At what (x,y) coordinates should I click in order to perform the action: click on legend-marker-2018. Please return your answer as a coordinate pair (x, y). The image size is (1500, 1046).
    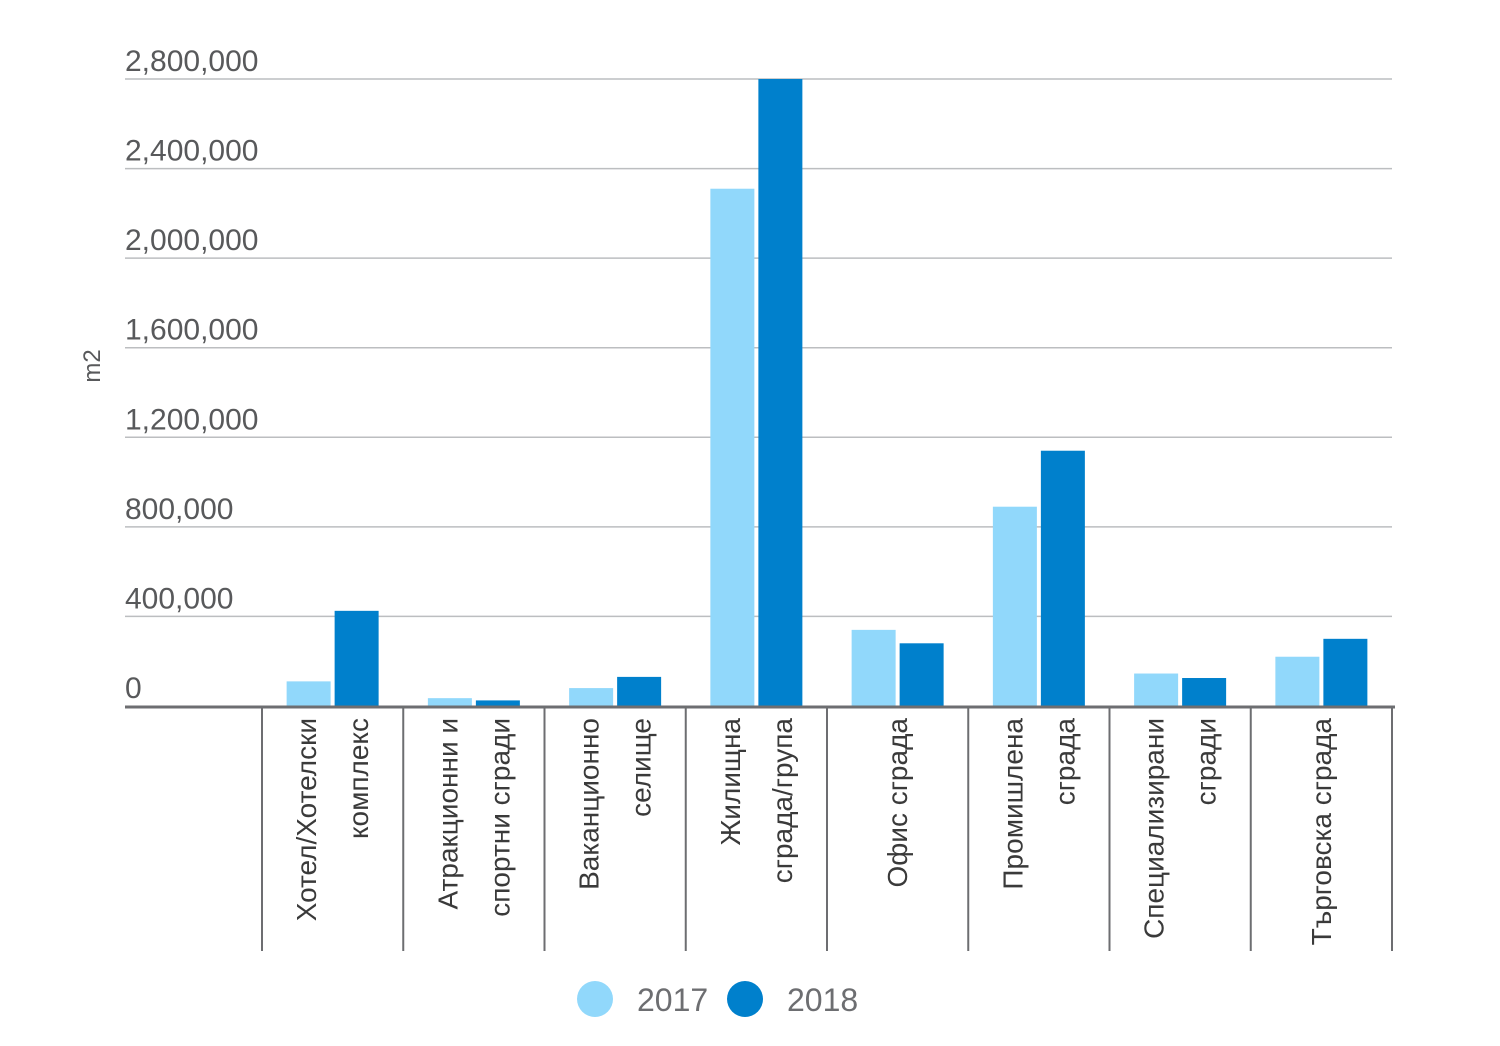
    Looking at the image, I should click on (745, 999).